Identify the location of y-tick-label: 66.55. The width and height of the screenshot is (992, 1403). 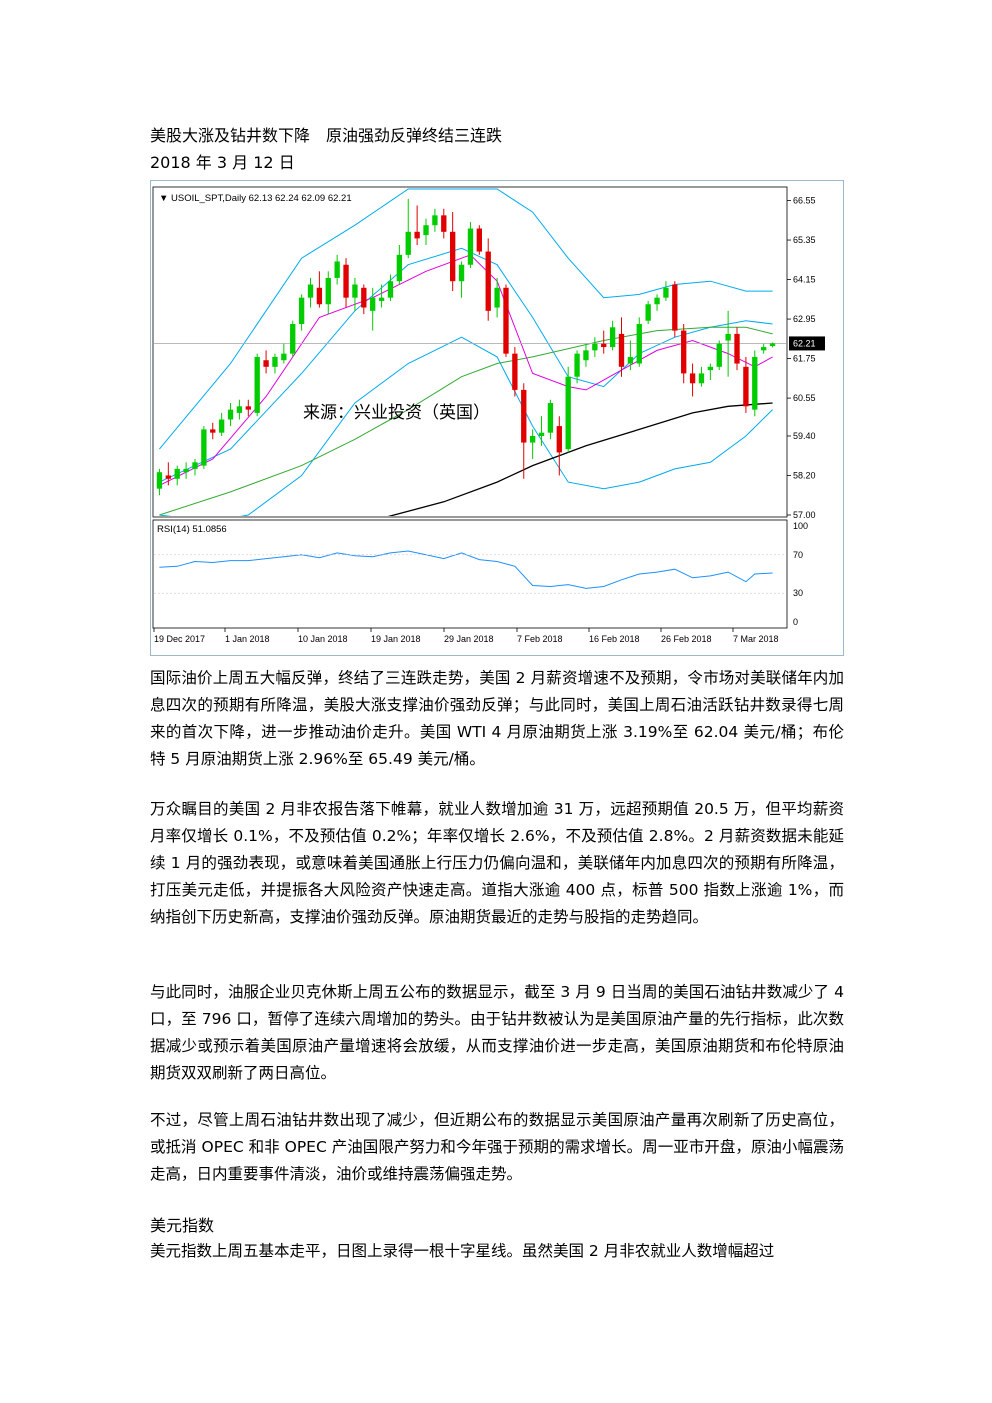
(804, 201).